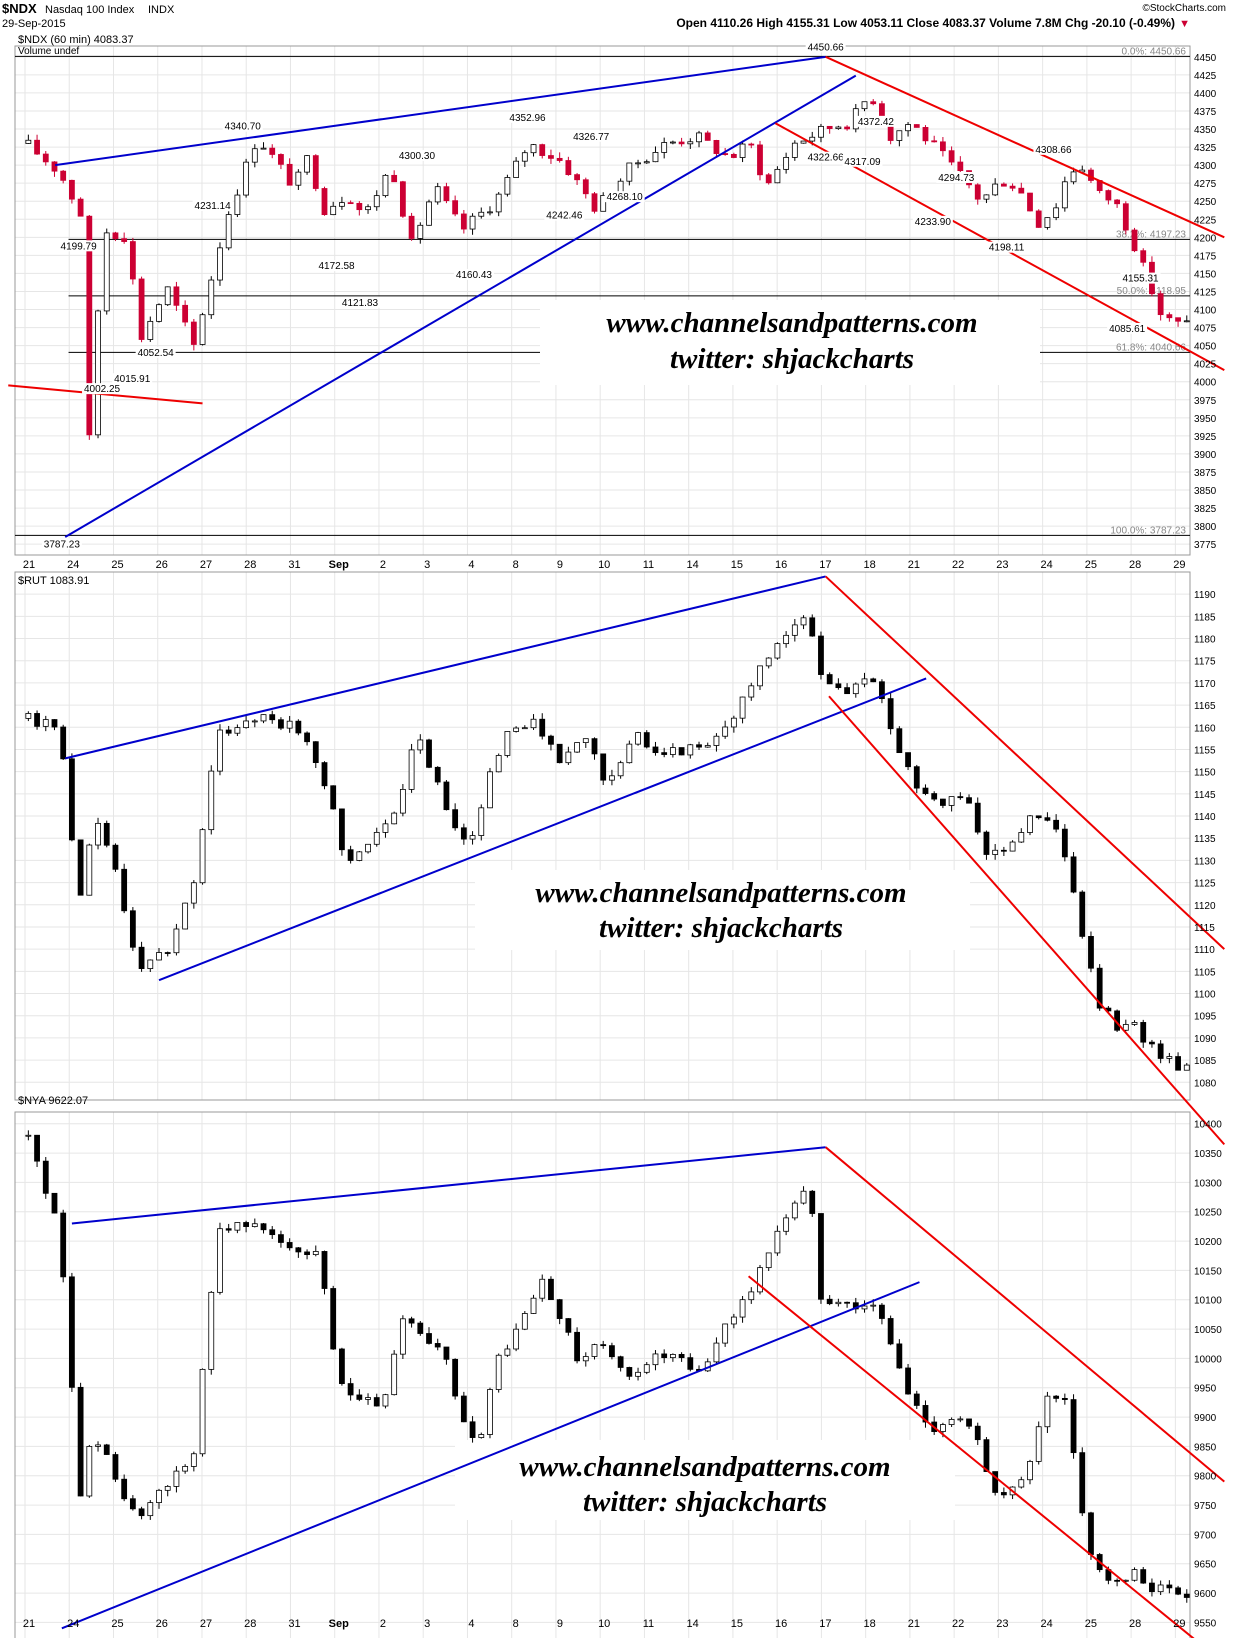 Image resolution: width=1240 pixels, height=1643 pixels. Describe the element at coordinates (1179, 565) in the screenshot. I see `x-tick-label: 29` at that location.